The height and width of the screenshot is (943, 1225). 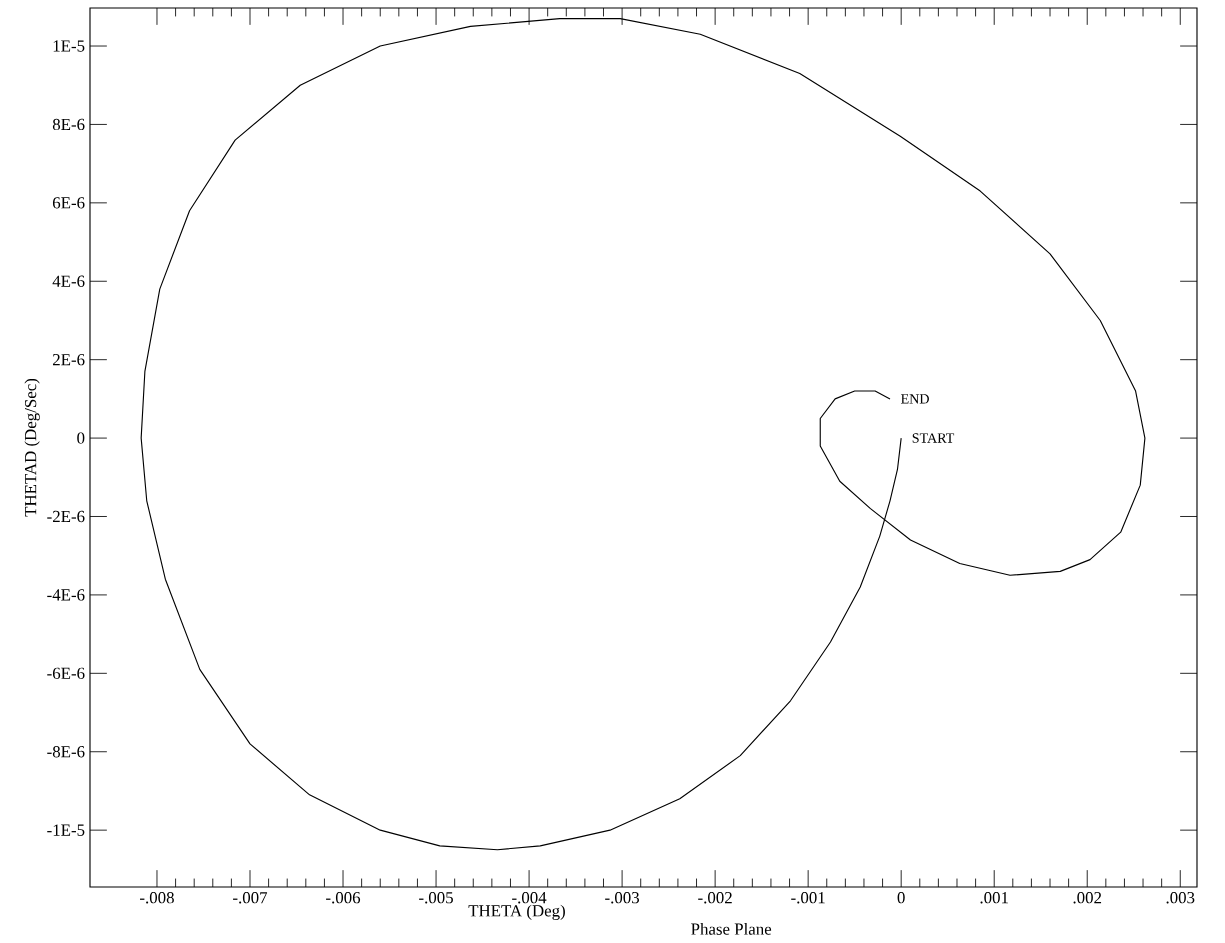 I want to click on annotation: START, so click(x=933, y=438).